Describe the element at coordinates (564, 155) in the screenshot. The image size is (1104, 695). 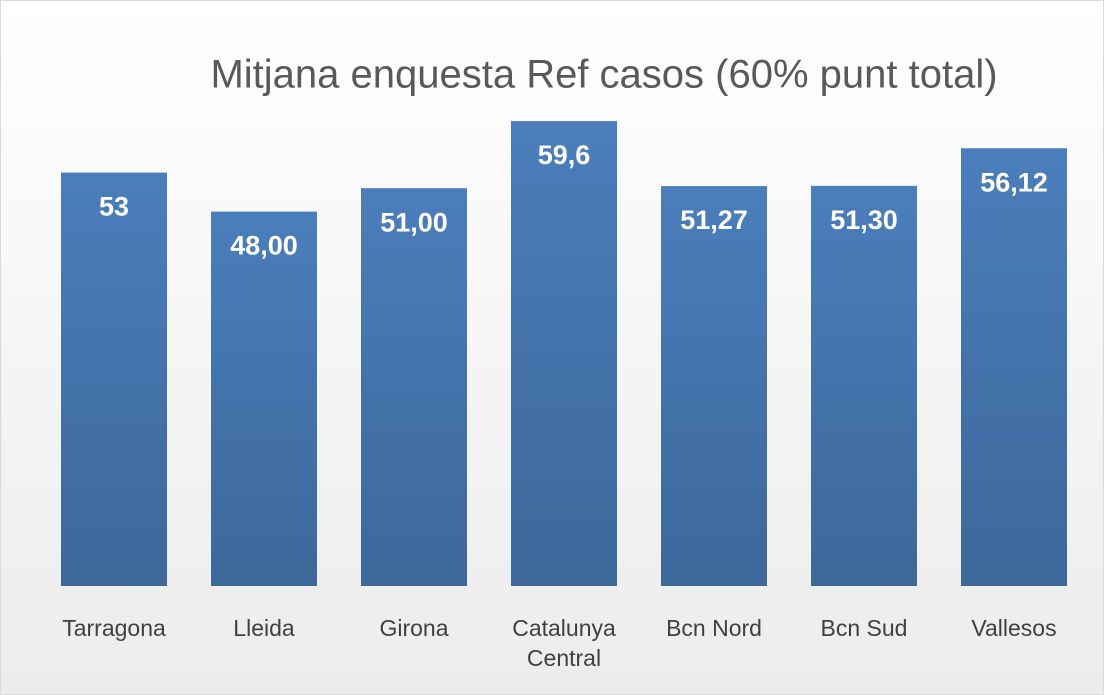
I see `data-label: 59,6` at that location.